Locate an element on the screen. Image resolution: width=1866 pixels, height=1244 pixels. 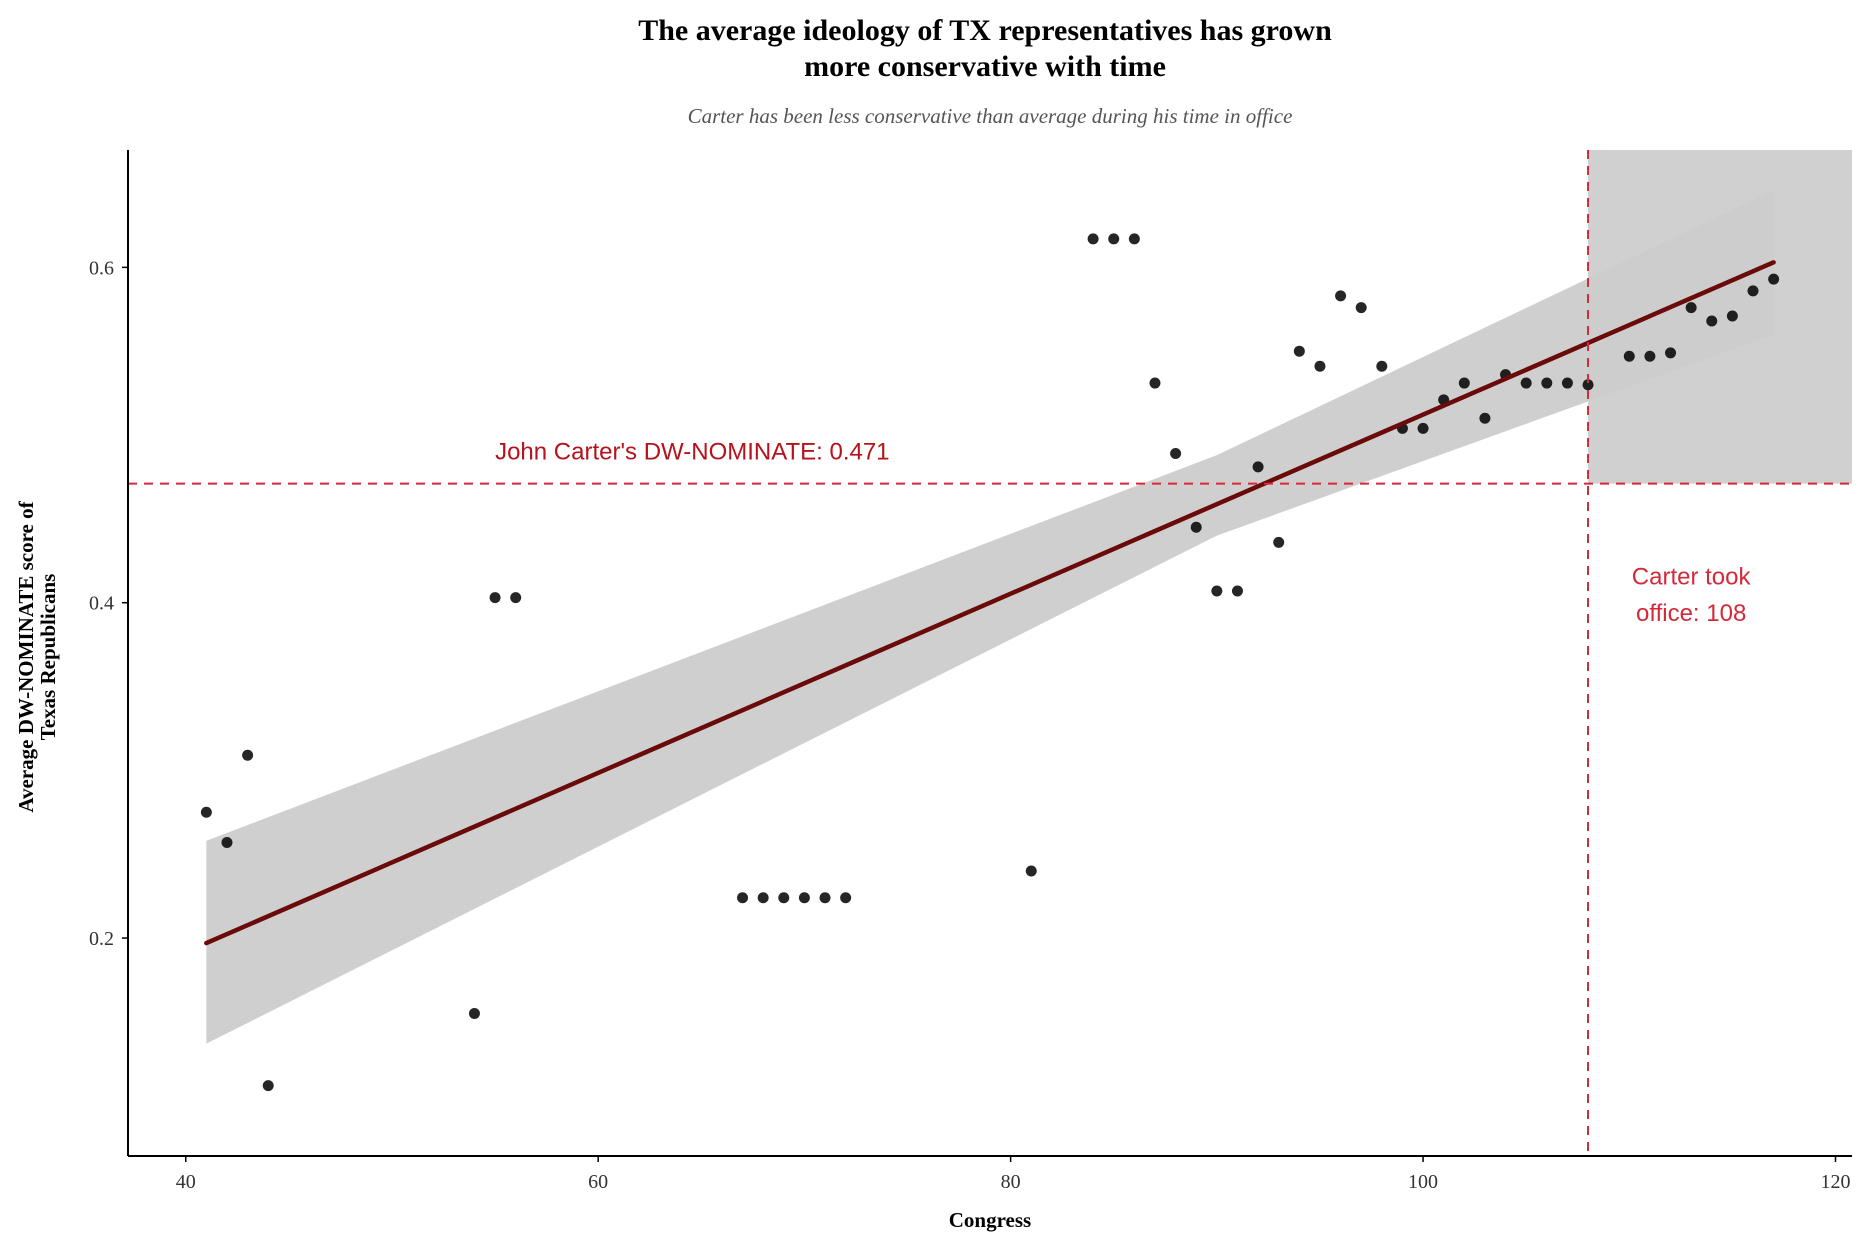
y-axis-title-line-1: Average DW-NOMINATE score of is located at coordinates (26, 656).